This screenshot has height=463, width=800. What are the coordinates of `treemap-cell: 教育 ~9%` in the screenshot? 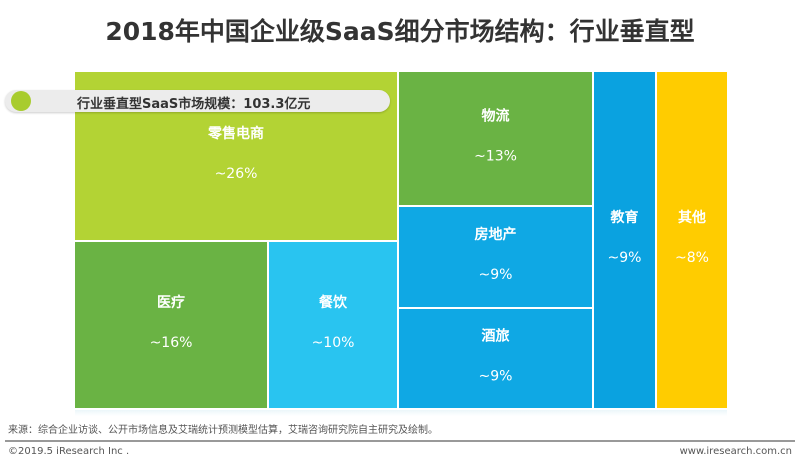 It's located at (624, 240).